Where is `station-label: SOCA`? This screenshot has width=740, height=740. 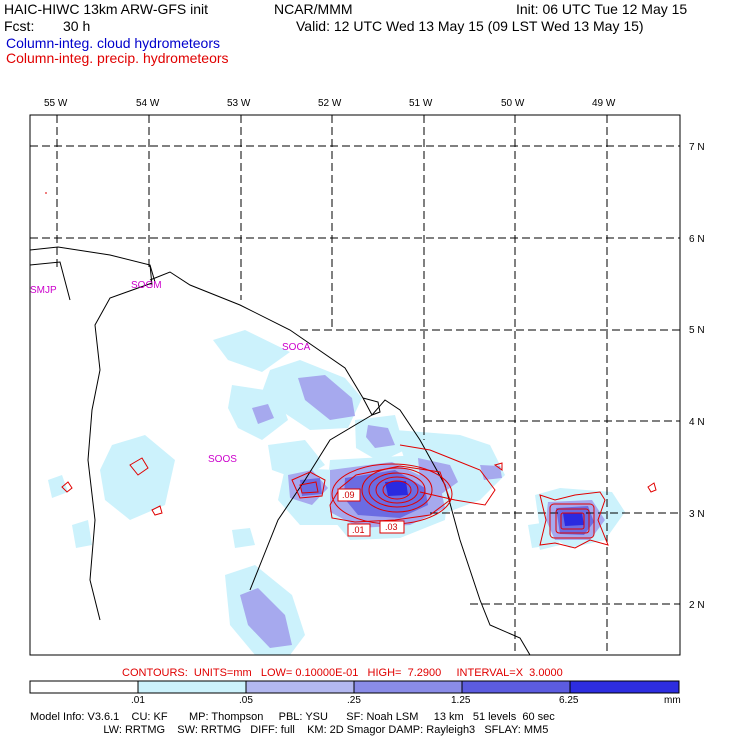 station-label: SOCA is located at coordinates (296, 347).